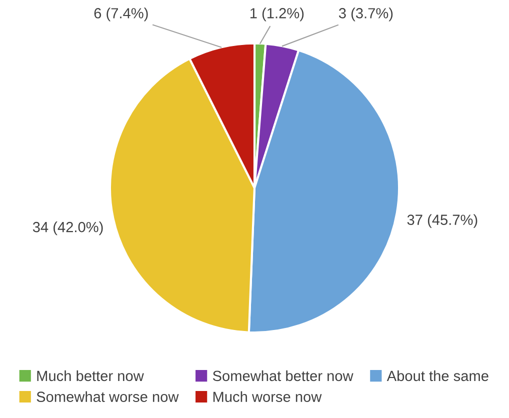  What do you see at coordinates (267, 396) in the screenshot?
I see `legend-label: Much worse now` at bounding box center [267, 396].